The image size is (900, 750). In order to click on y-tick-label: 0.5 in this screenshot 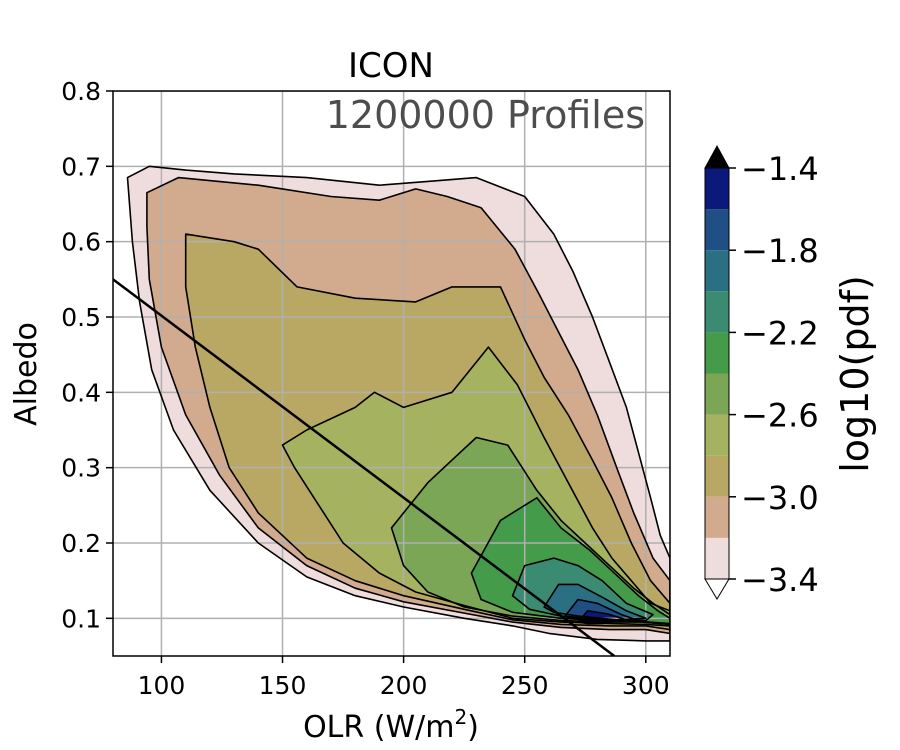, I will do `click(81, 317)`.